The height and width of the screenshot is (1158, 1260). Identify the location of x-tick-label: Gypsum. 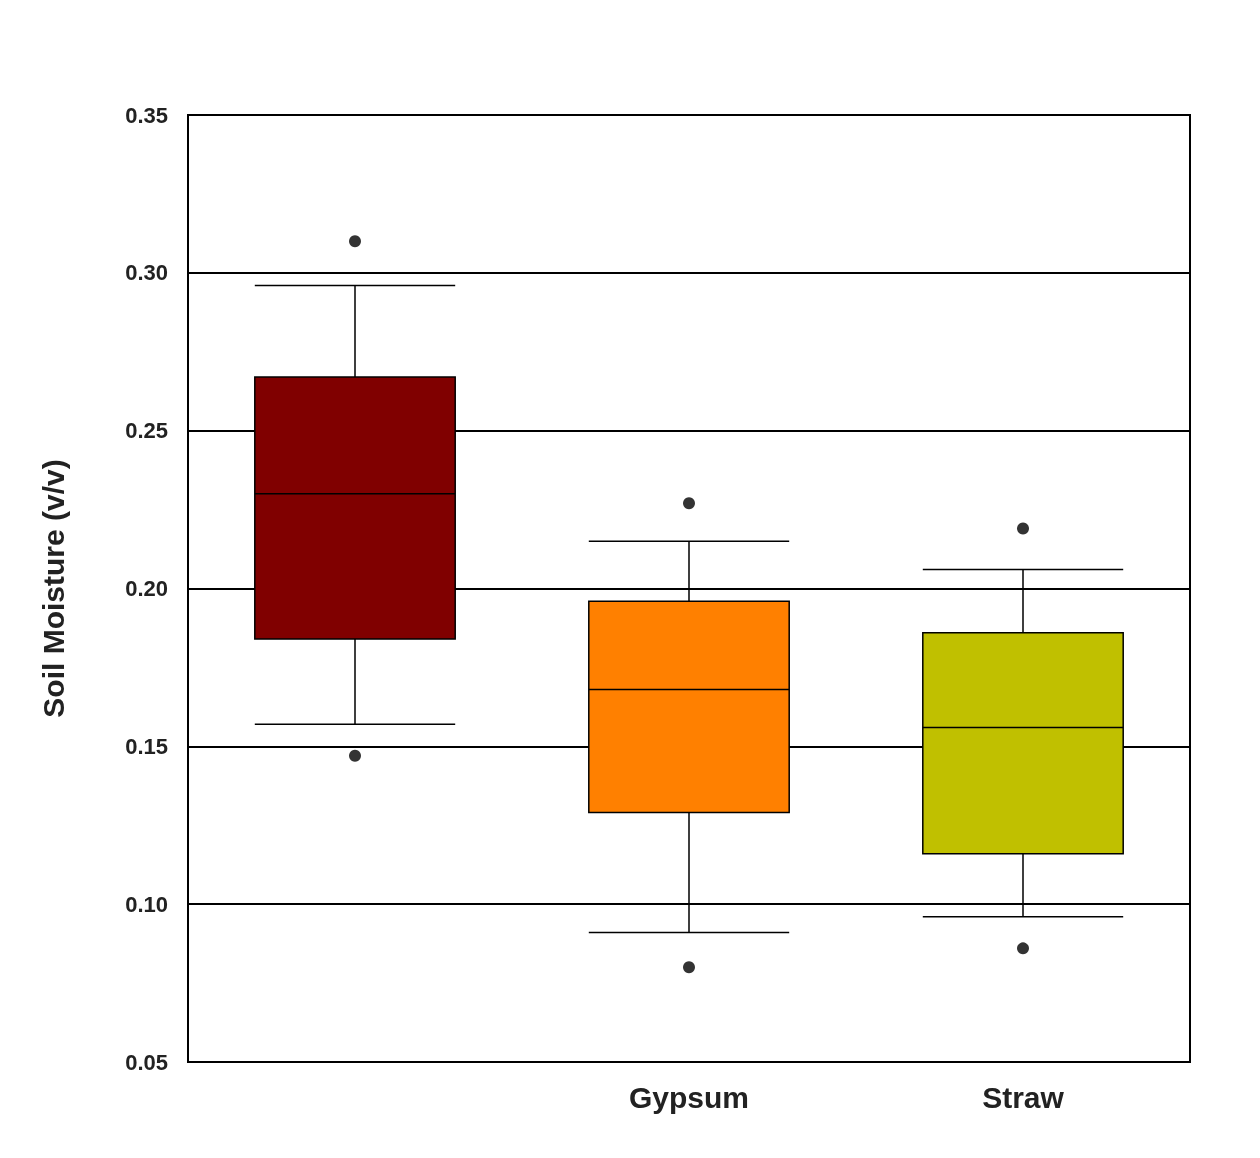
(689, 1097).